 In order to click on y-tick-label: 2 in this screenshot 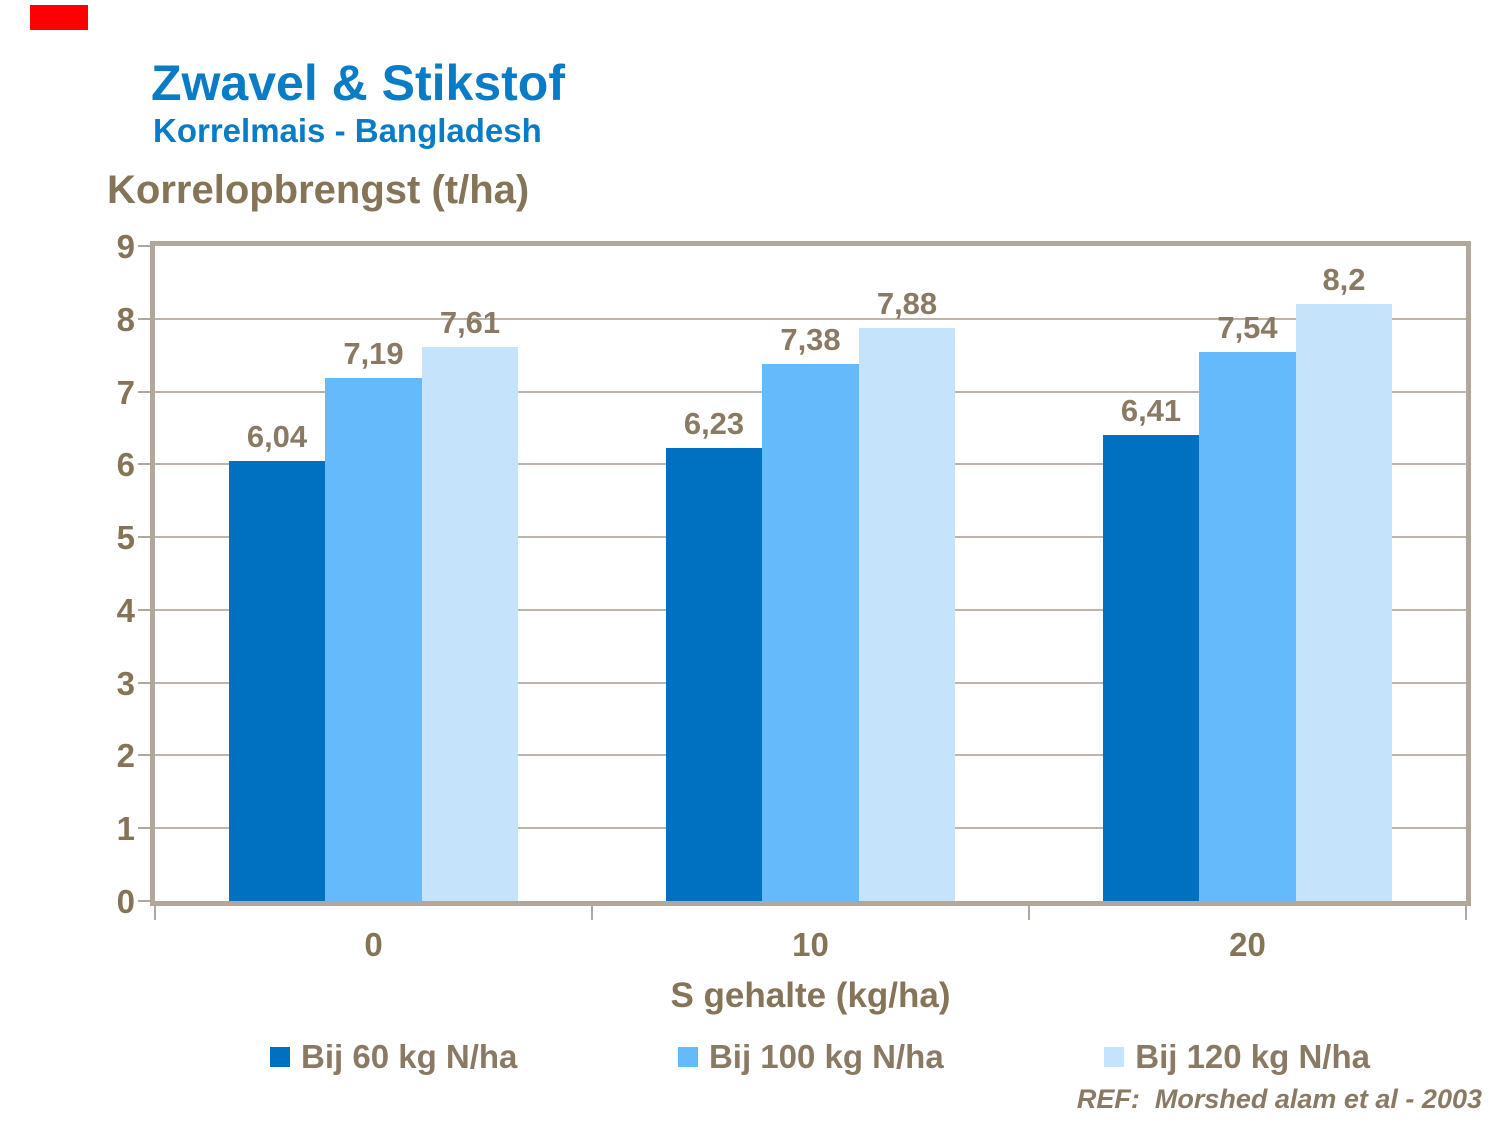, I will do `click(125, 756)`.